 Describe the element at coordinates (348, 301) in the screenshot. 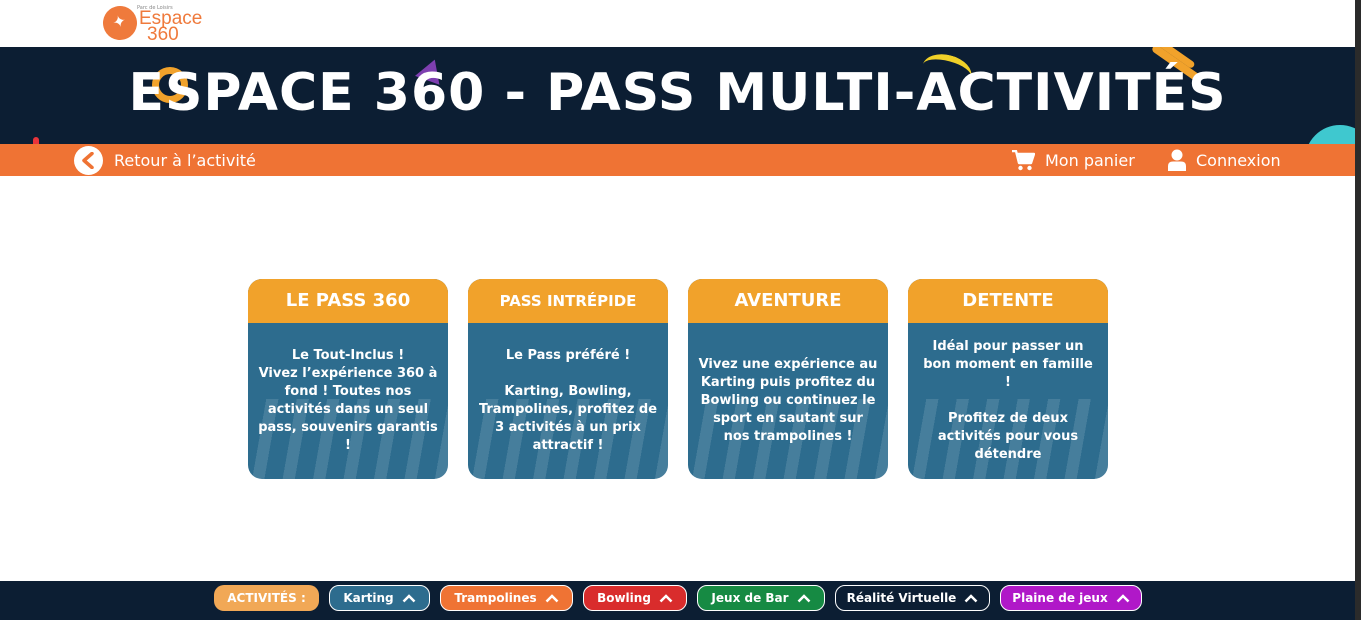

I see `card-title: LE PASS 360` at that location.